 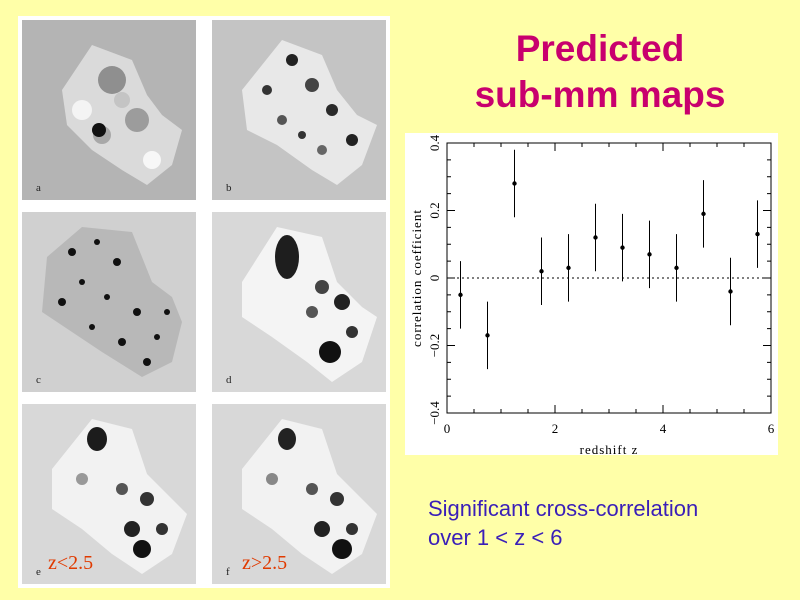 I want to click on panel-letter-a: a, so click(x=38, y=188).